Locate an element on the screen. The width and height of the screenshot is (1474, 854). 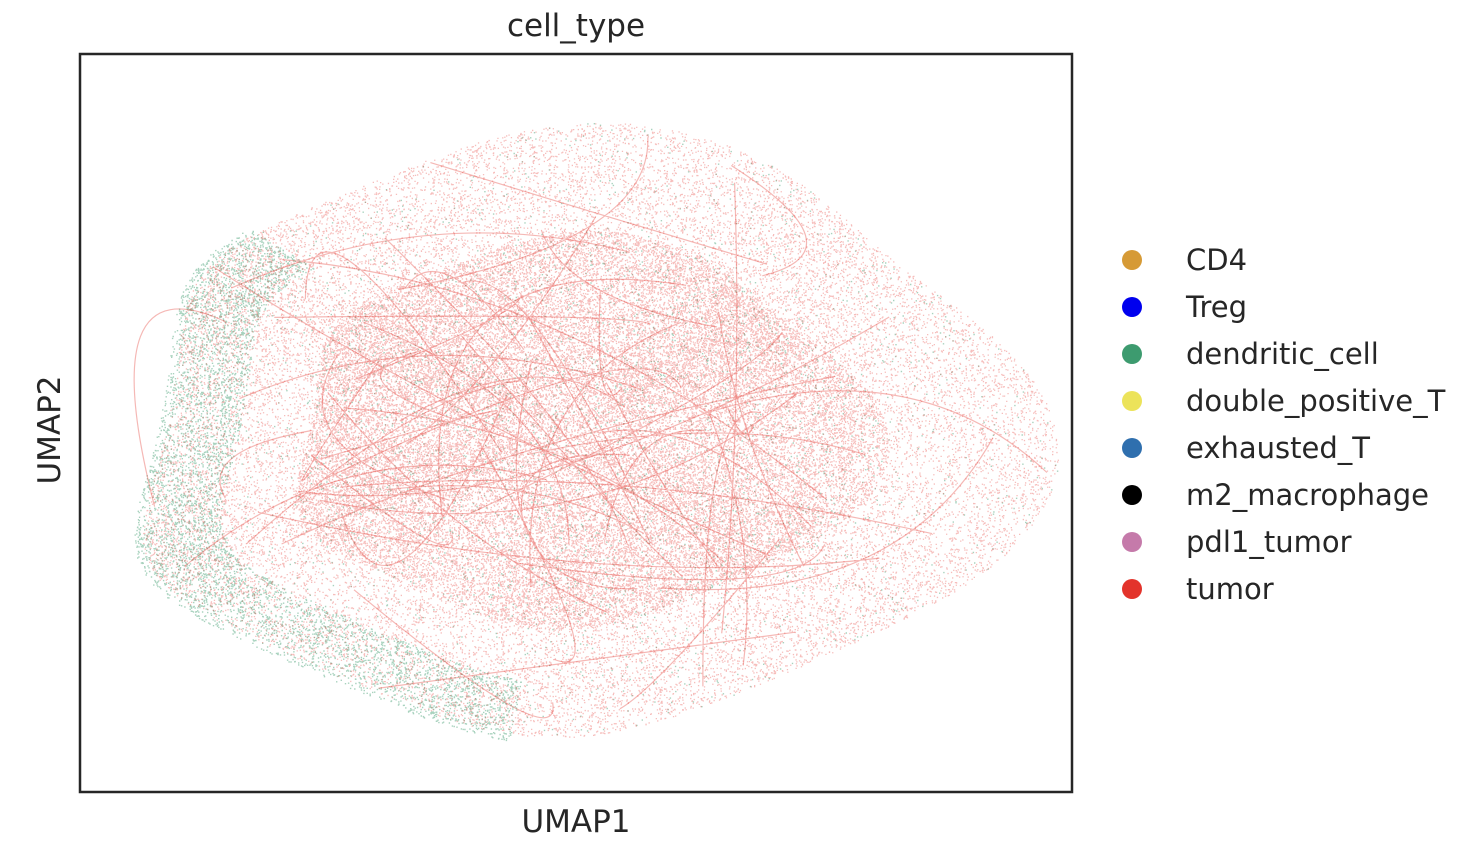
legend-entry: exhausted_T is located at coordinates (1246, 448).